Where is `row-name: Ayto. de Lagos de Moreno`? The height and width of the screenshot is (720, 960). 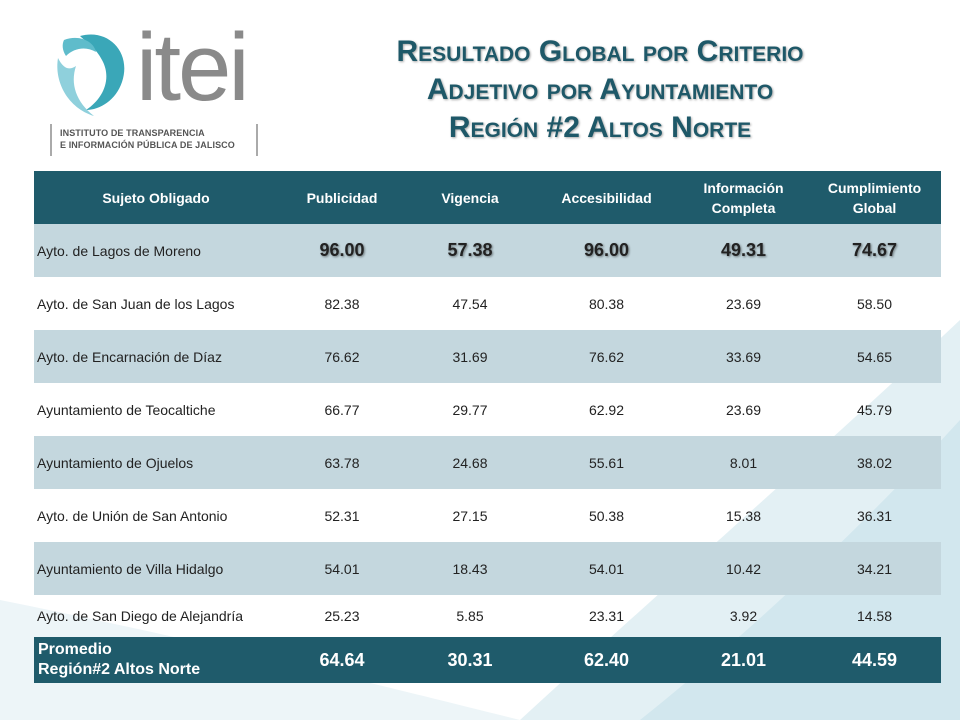 row-name: Ayto. de Lagos de Moreno is located at coordinates (156, 250).